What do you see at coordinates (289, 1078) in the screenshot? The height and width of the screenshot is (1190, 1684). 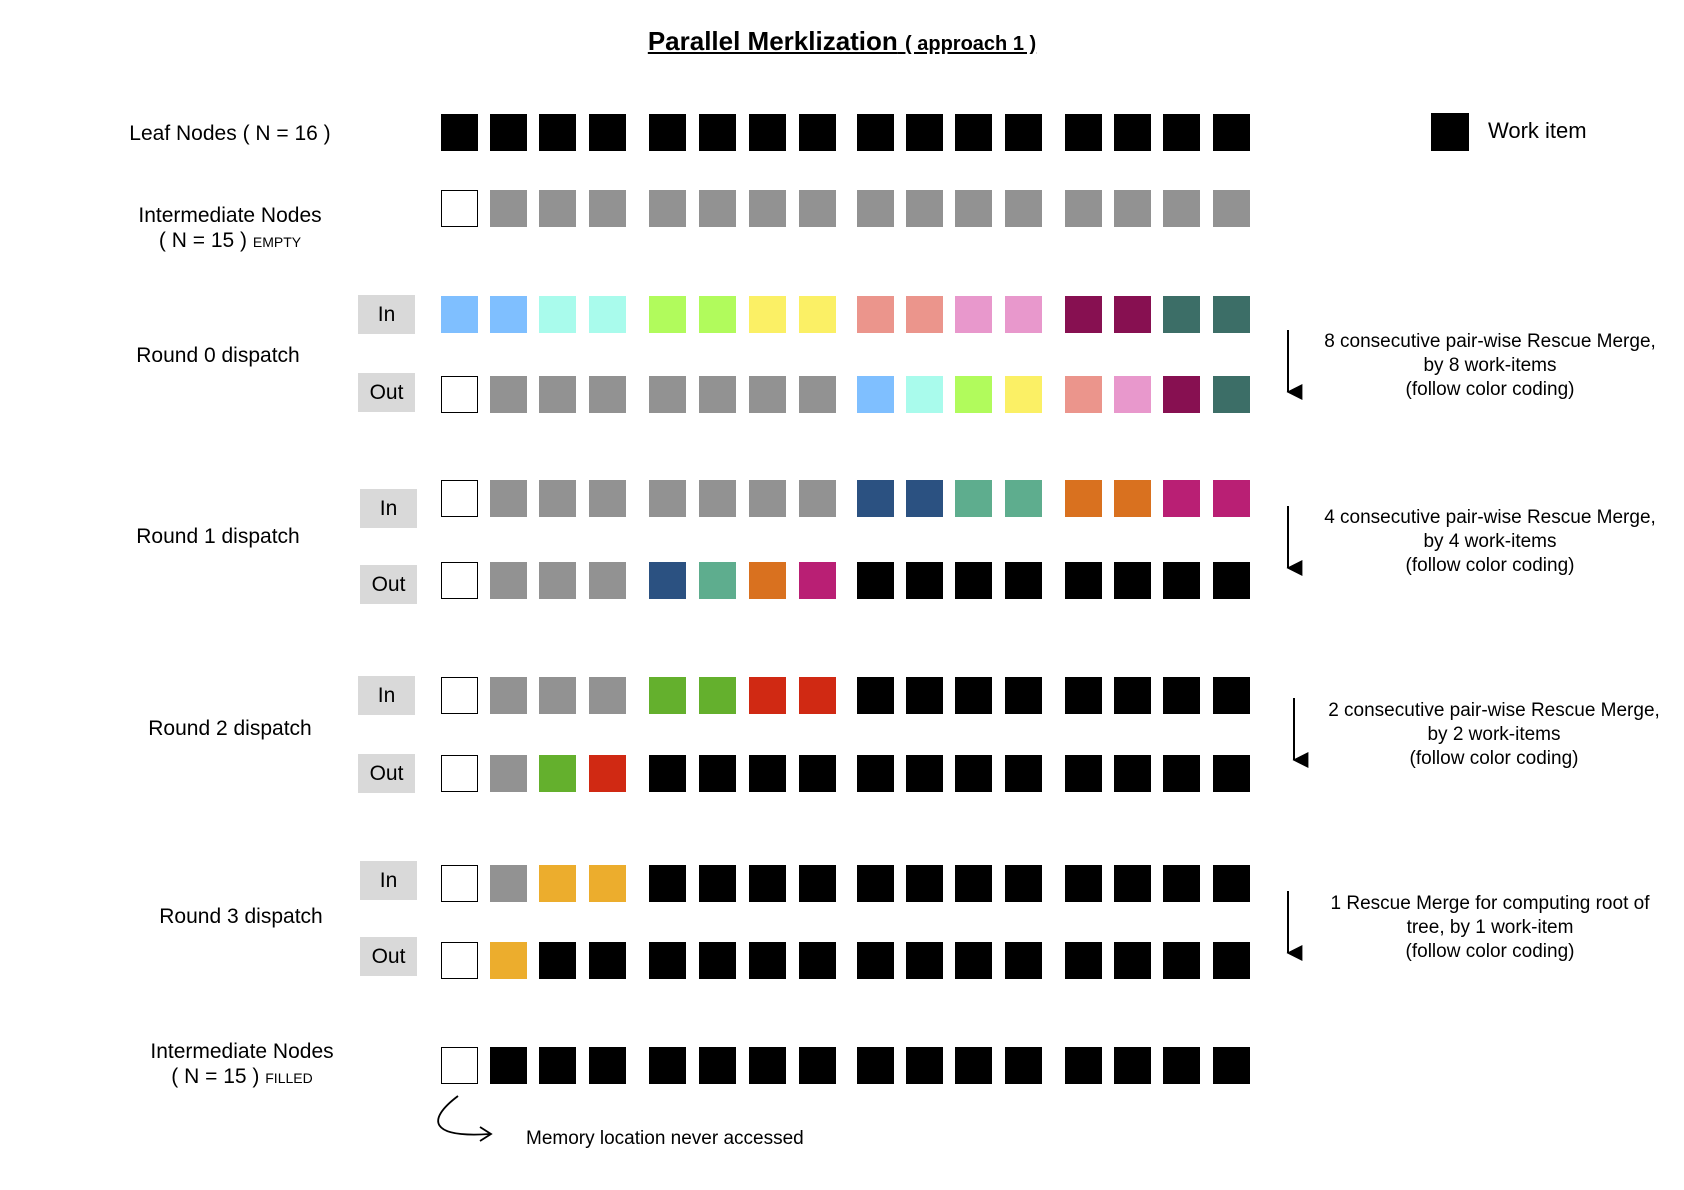 I see `intermediate-filled-tag: FILLED` at bounding box center [289, 1078].